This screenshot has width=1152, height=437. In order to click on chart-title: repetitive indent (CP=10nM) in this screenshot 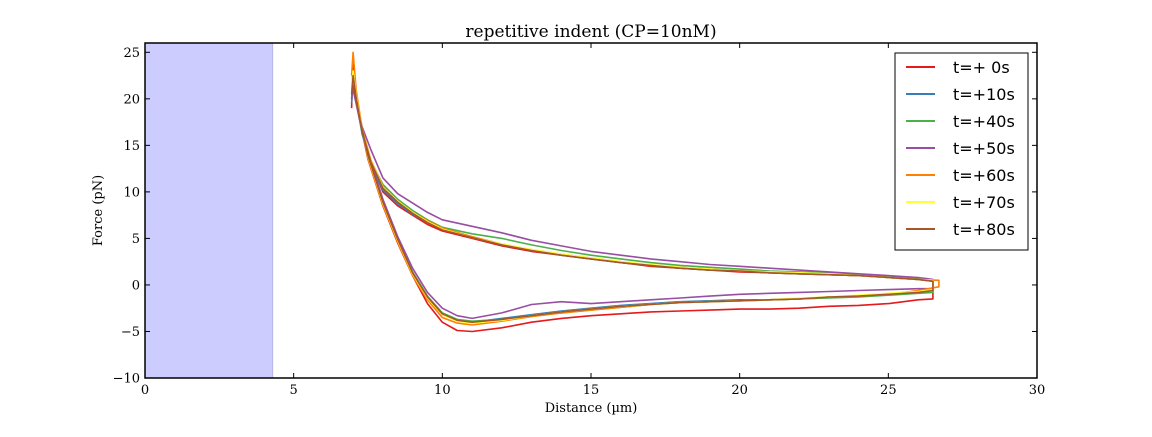, I will do `click(590, 32)`.